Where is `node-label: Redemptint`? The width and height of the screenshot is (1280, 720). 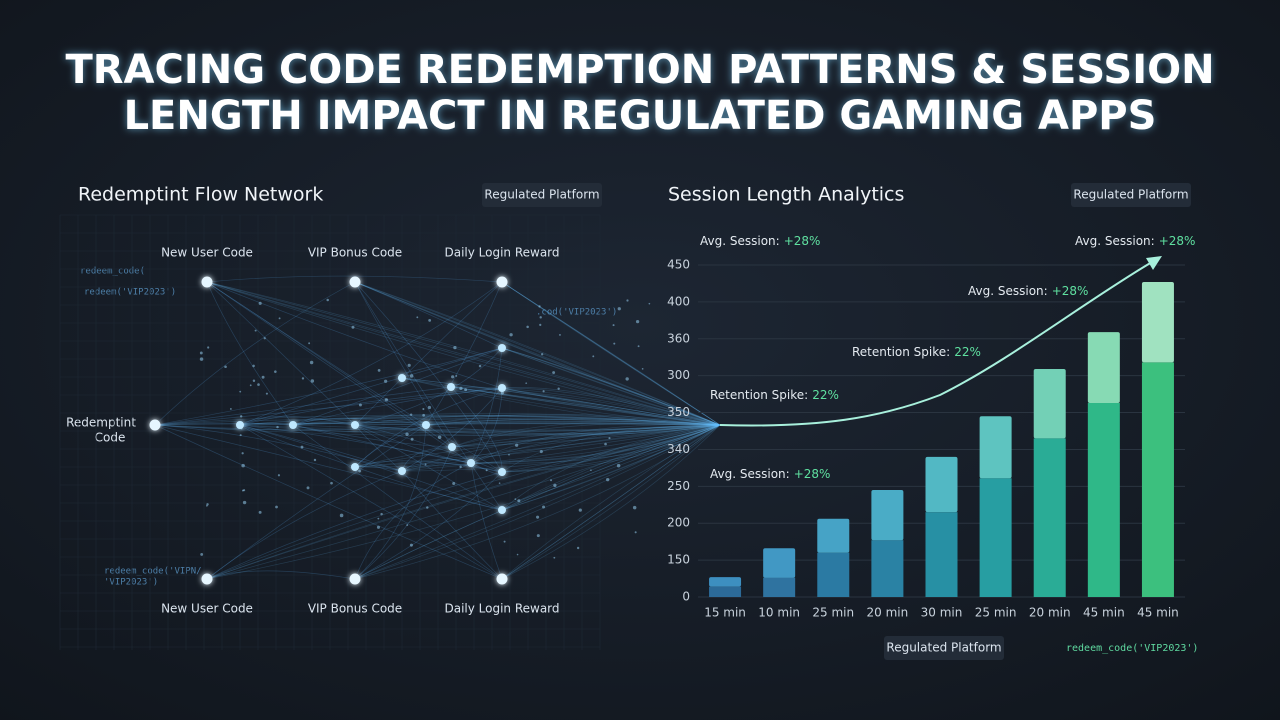
node-label: Redemptint is located at coordinates (101, 423).